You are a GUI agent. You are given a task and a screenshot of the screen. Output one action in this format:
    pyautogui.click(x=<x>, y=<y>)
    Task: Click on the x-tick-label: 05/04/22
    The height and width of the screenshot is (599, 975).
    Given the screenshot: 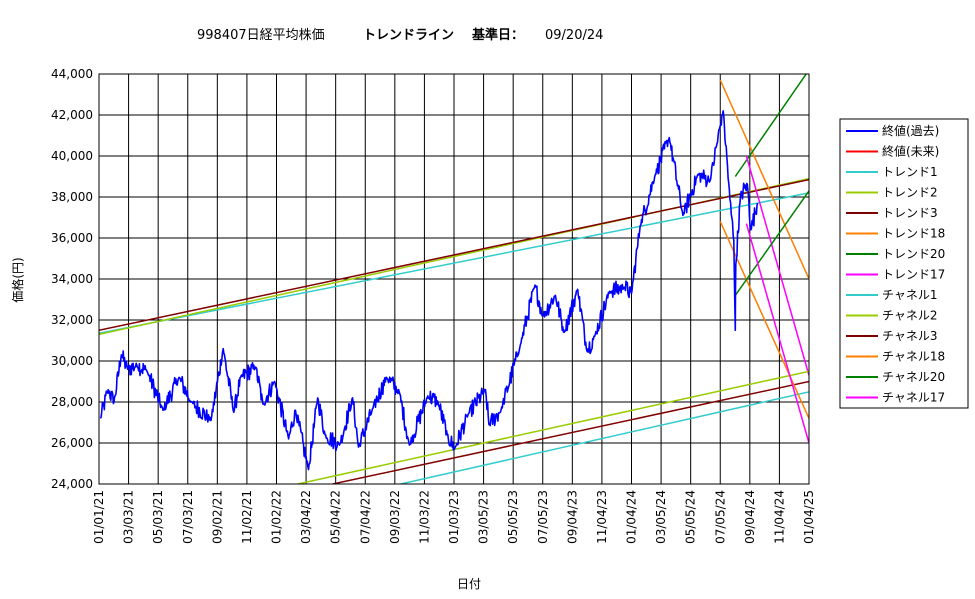 What is the action you would take?
    pyautogui.click(x=336, y=517)
    